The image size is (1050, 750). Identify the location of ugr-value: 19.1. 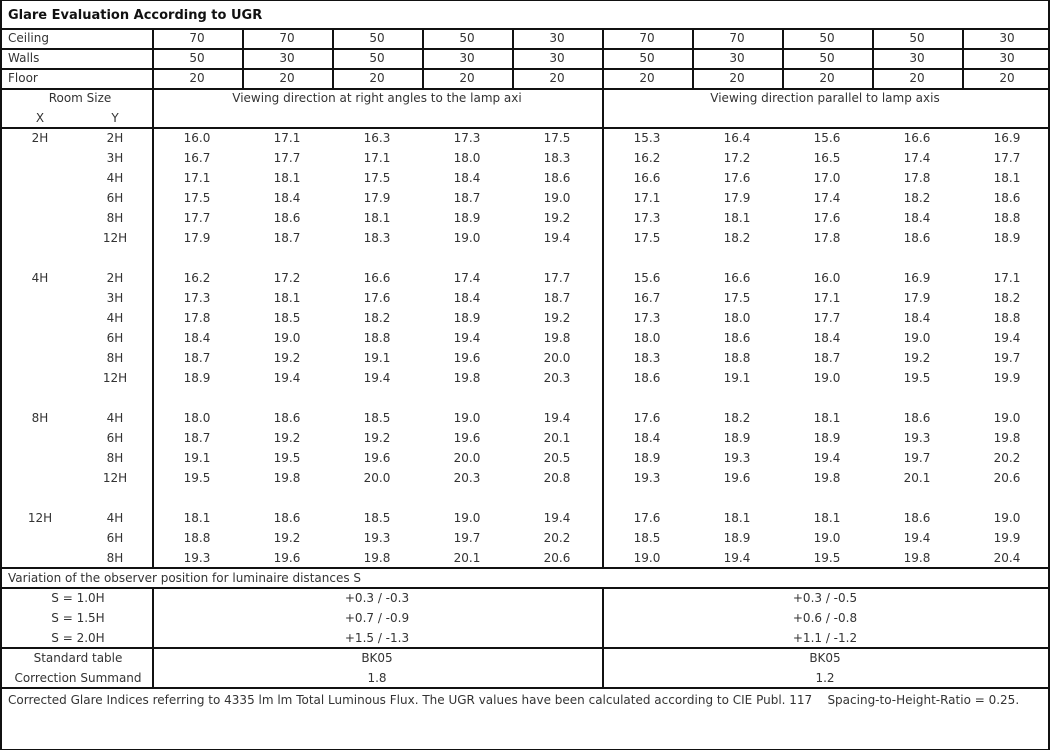
(737, 378).